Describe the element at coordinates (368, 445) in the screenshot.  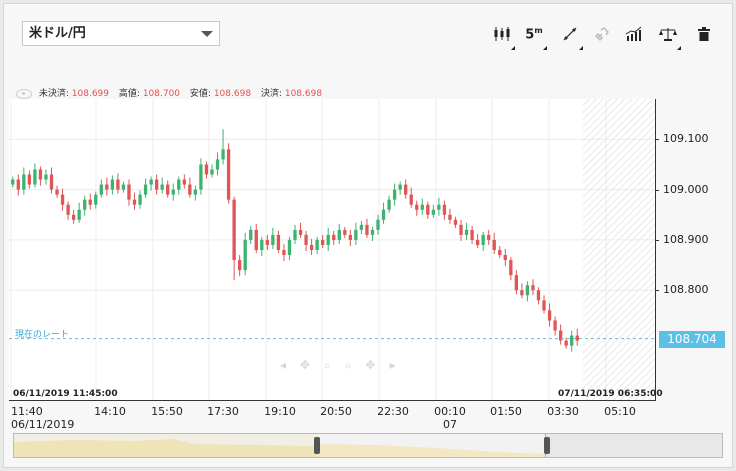
I see `navigator` at that location.